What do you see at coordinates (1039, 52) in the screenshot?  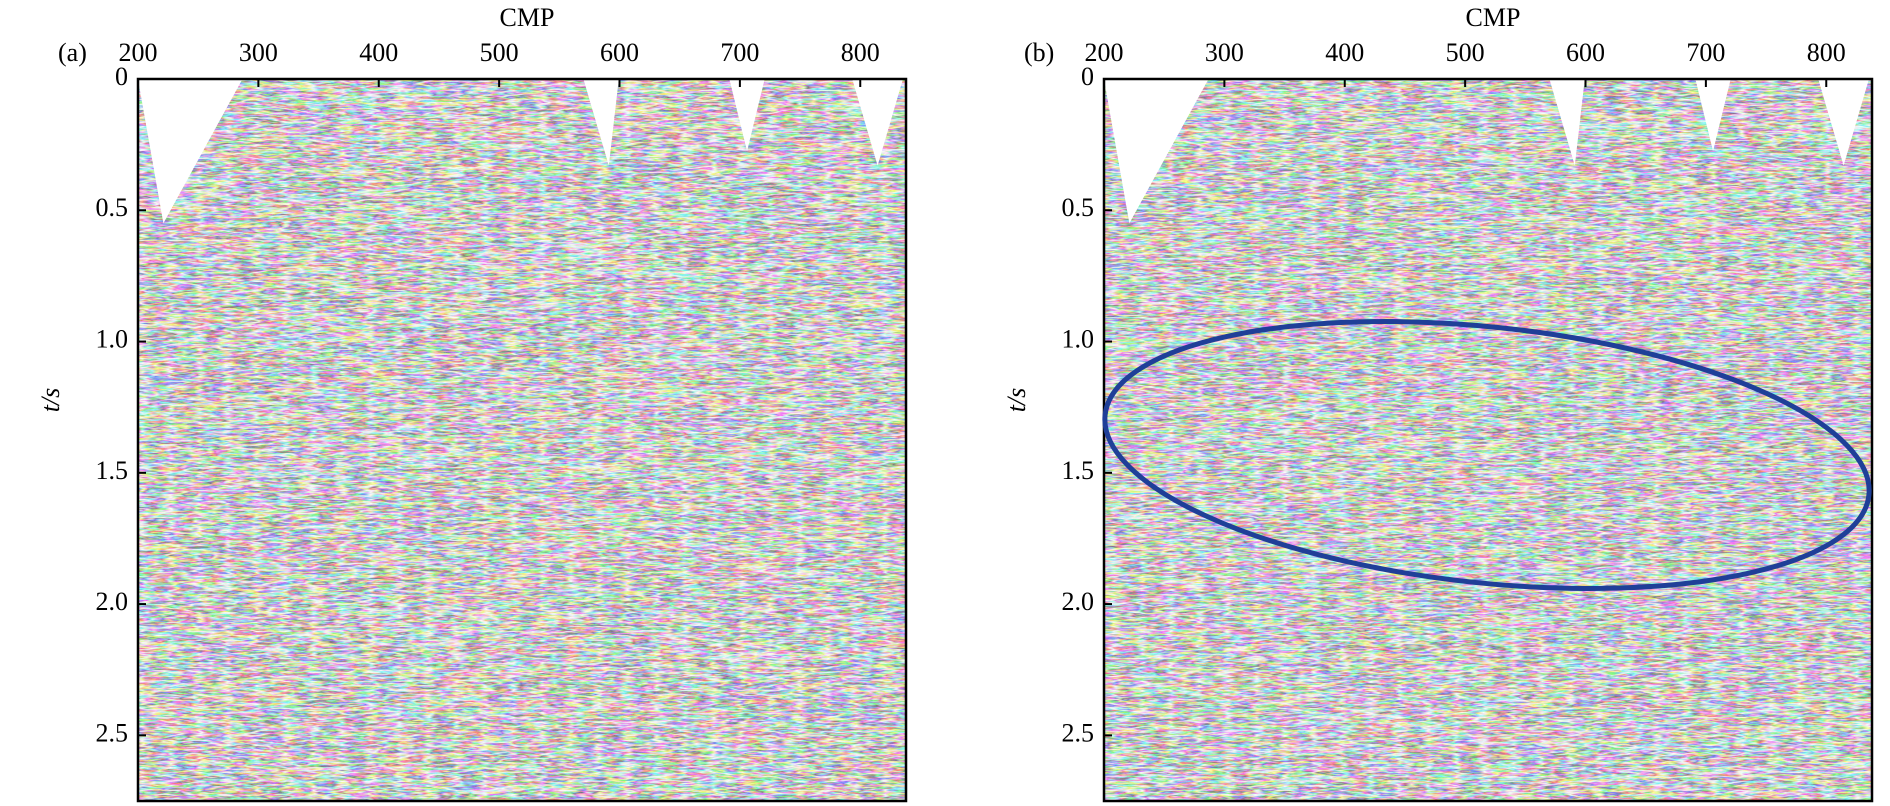 I see `panel-label: (b)` at bounding box center [1039, 52].